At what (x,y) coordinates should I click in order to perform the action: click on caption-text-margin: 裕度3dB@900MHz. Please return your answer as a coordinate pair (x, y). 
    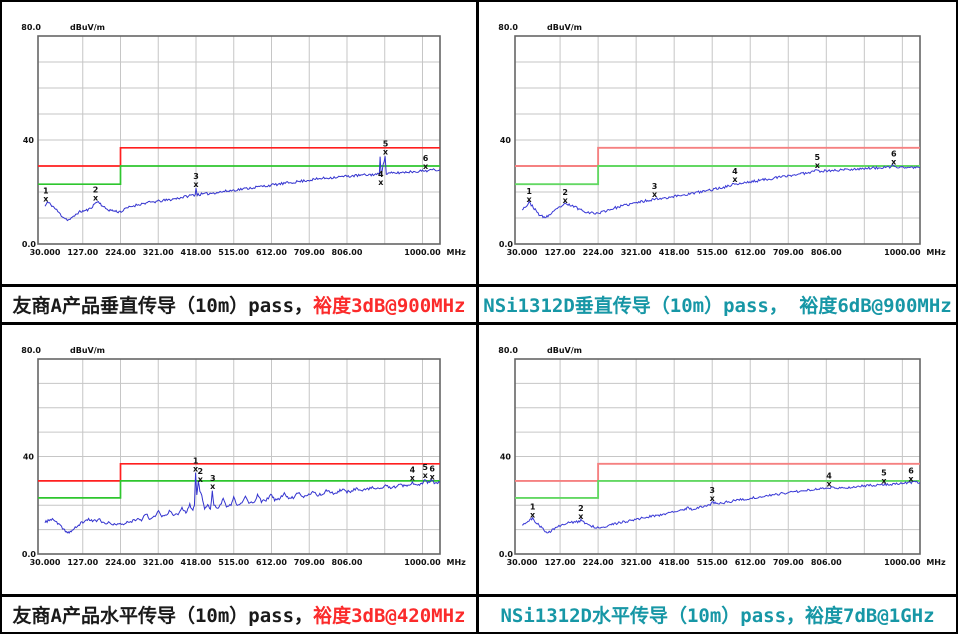
    Looking at the image, I should click on (389, 306).